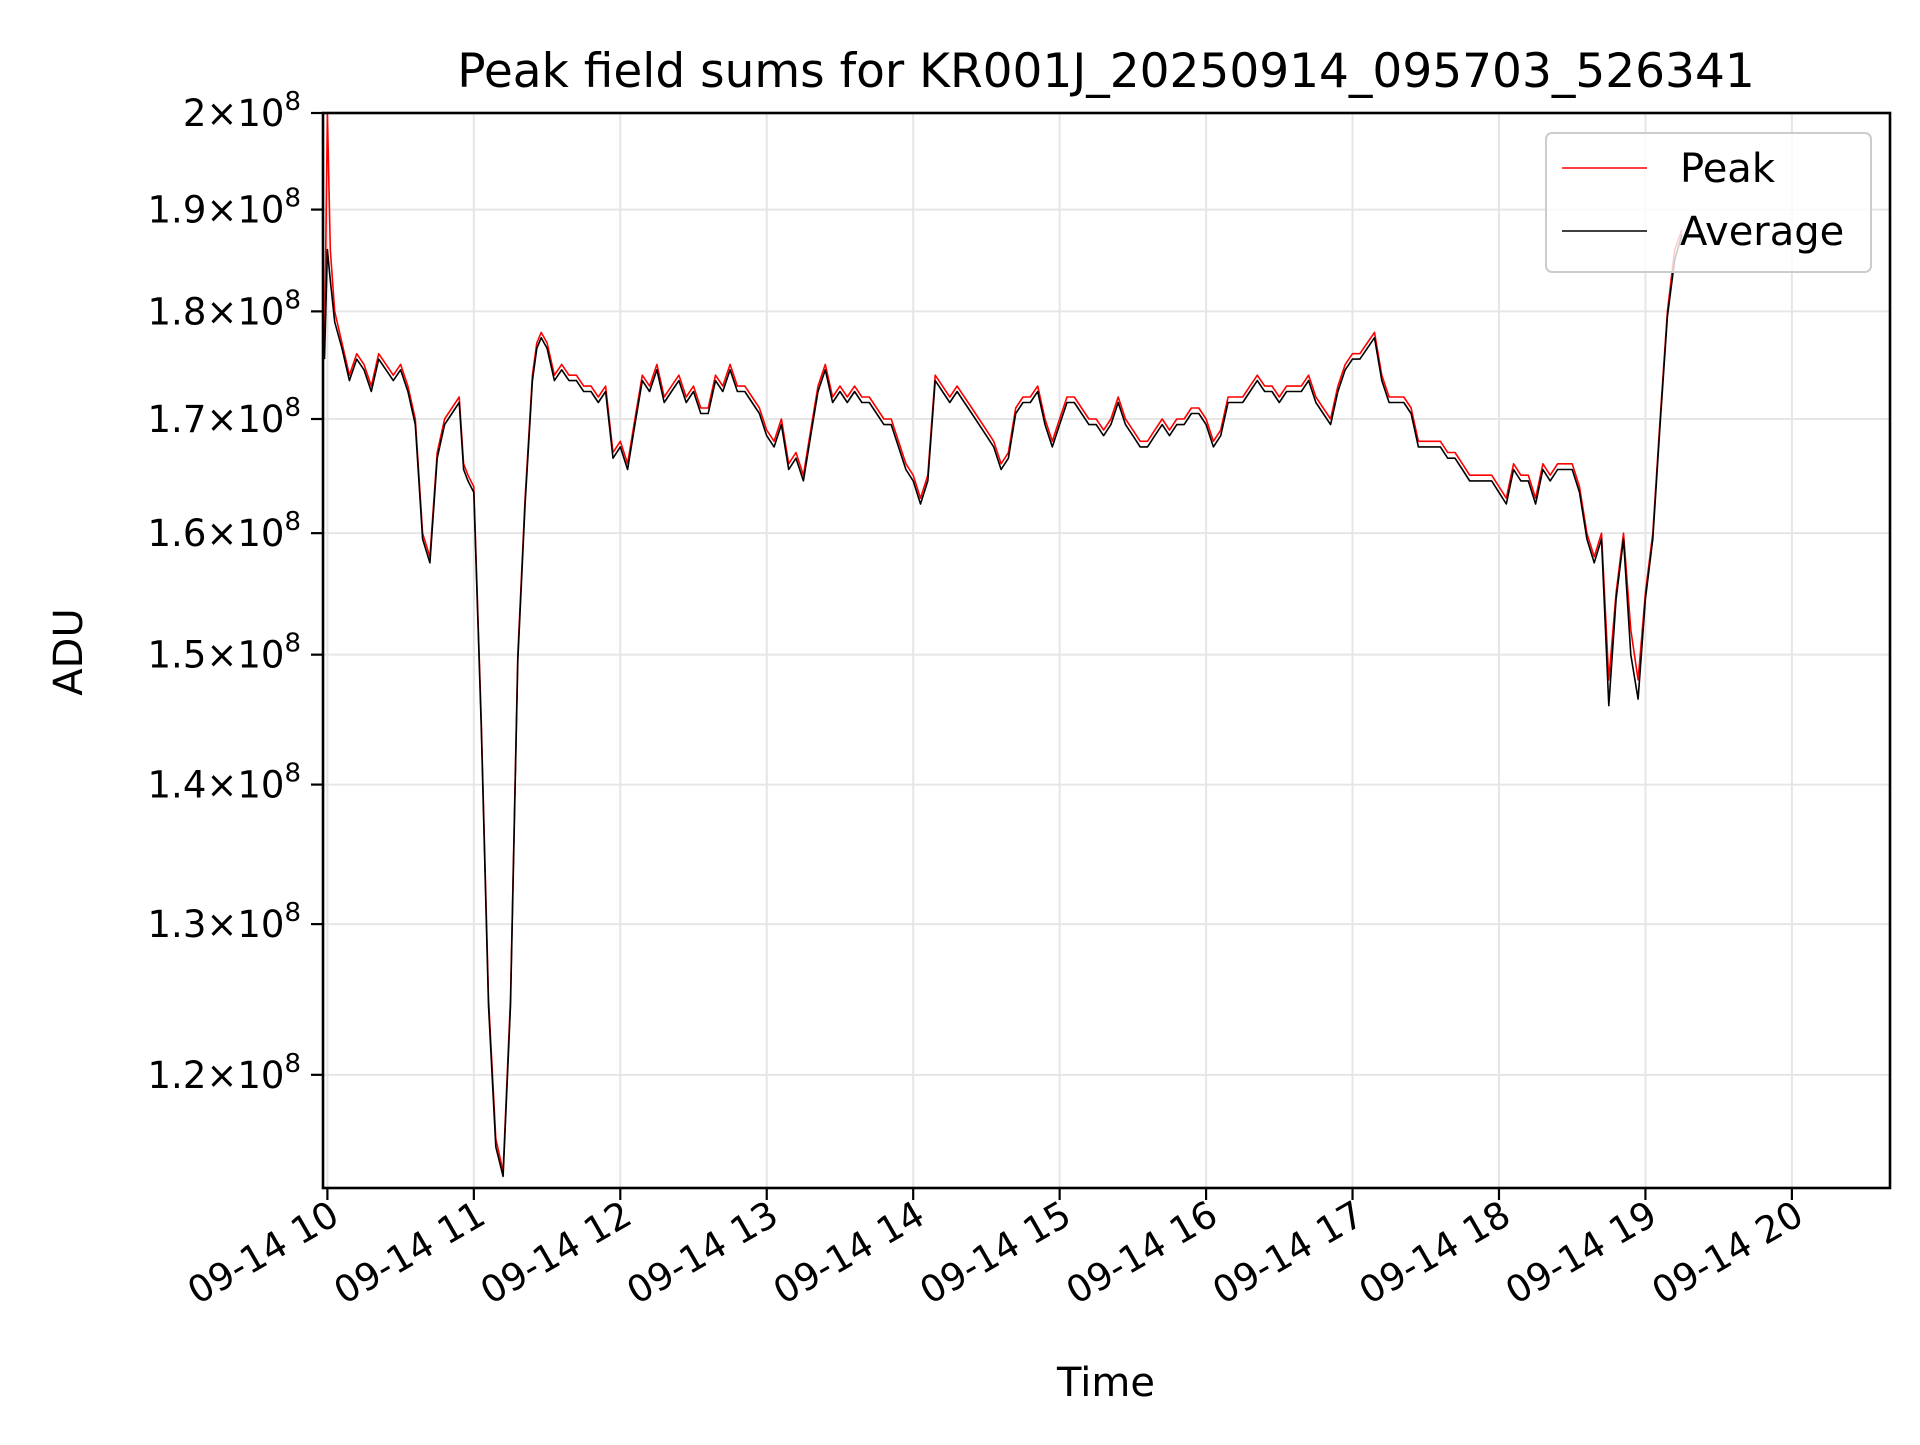  I want to click on x-axis-label: Time, so click(1105, 1383).